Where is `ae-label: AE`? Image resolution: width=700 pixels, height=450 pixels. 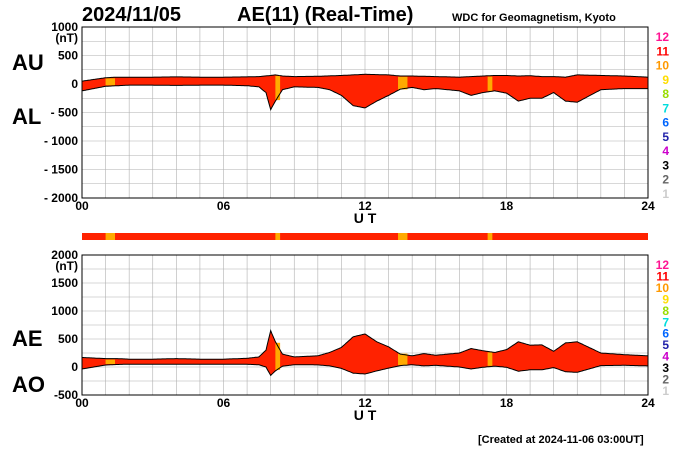
ae-label: AE is located at coordinates (27, 338).